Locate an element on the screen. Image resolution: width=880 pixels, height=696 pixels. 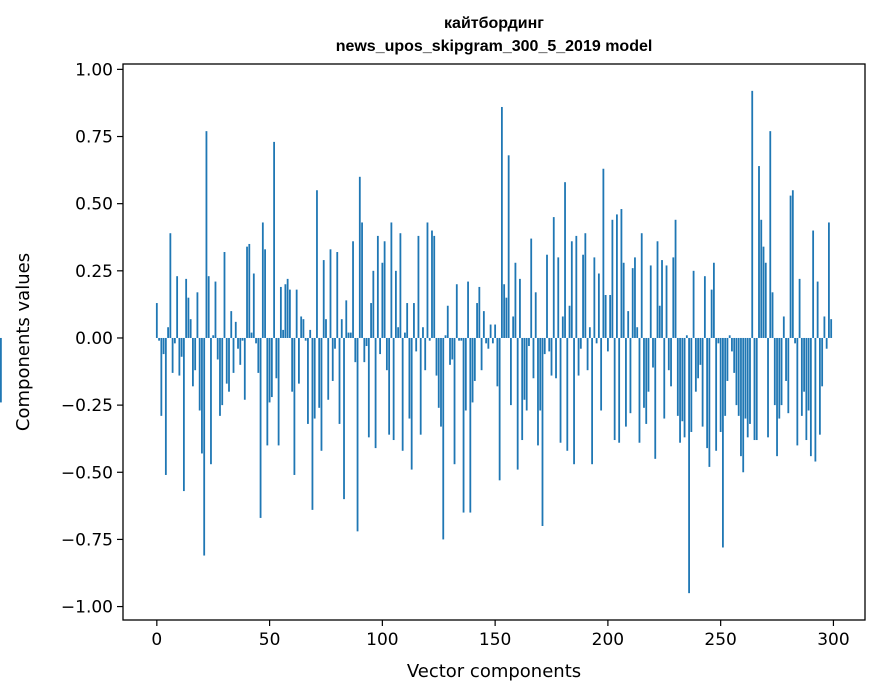
y-tick-label: −0.50 is located at coordinates (87, 473).